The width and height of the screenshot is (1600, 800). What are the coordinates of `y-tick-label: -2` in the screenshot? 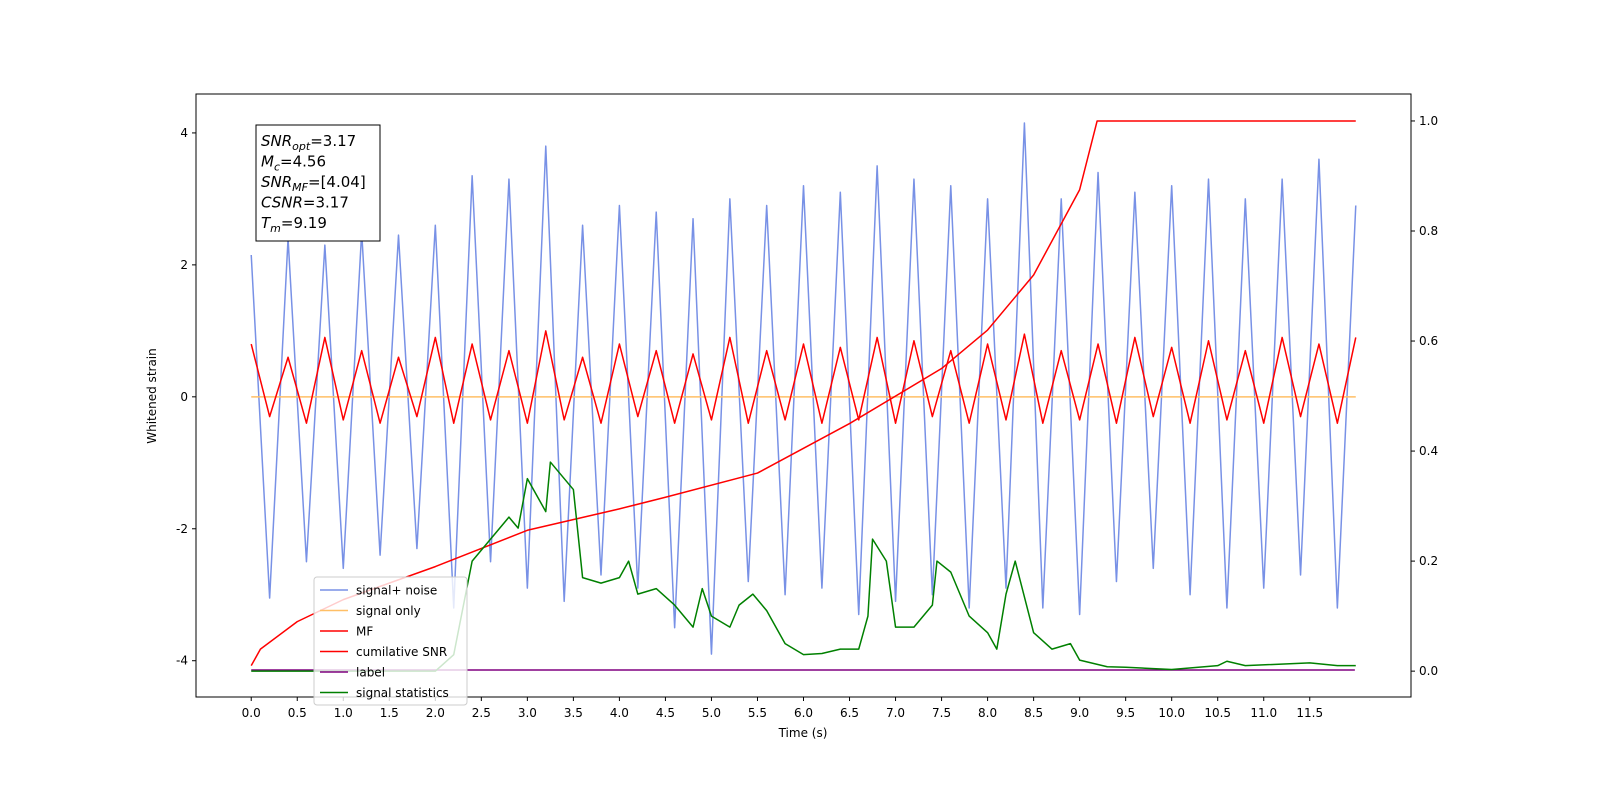 It's located at (182, 529).